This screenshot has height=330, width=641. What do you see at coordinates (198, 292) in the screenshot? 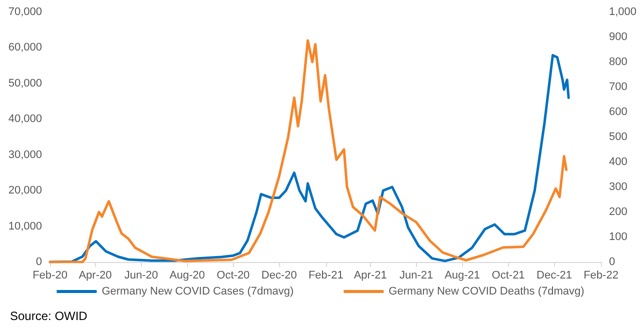
I see `legend-label: Germany New COVID Cases (7dmavg)` at bounding box center [198, 292].